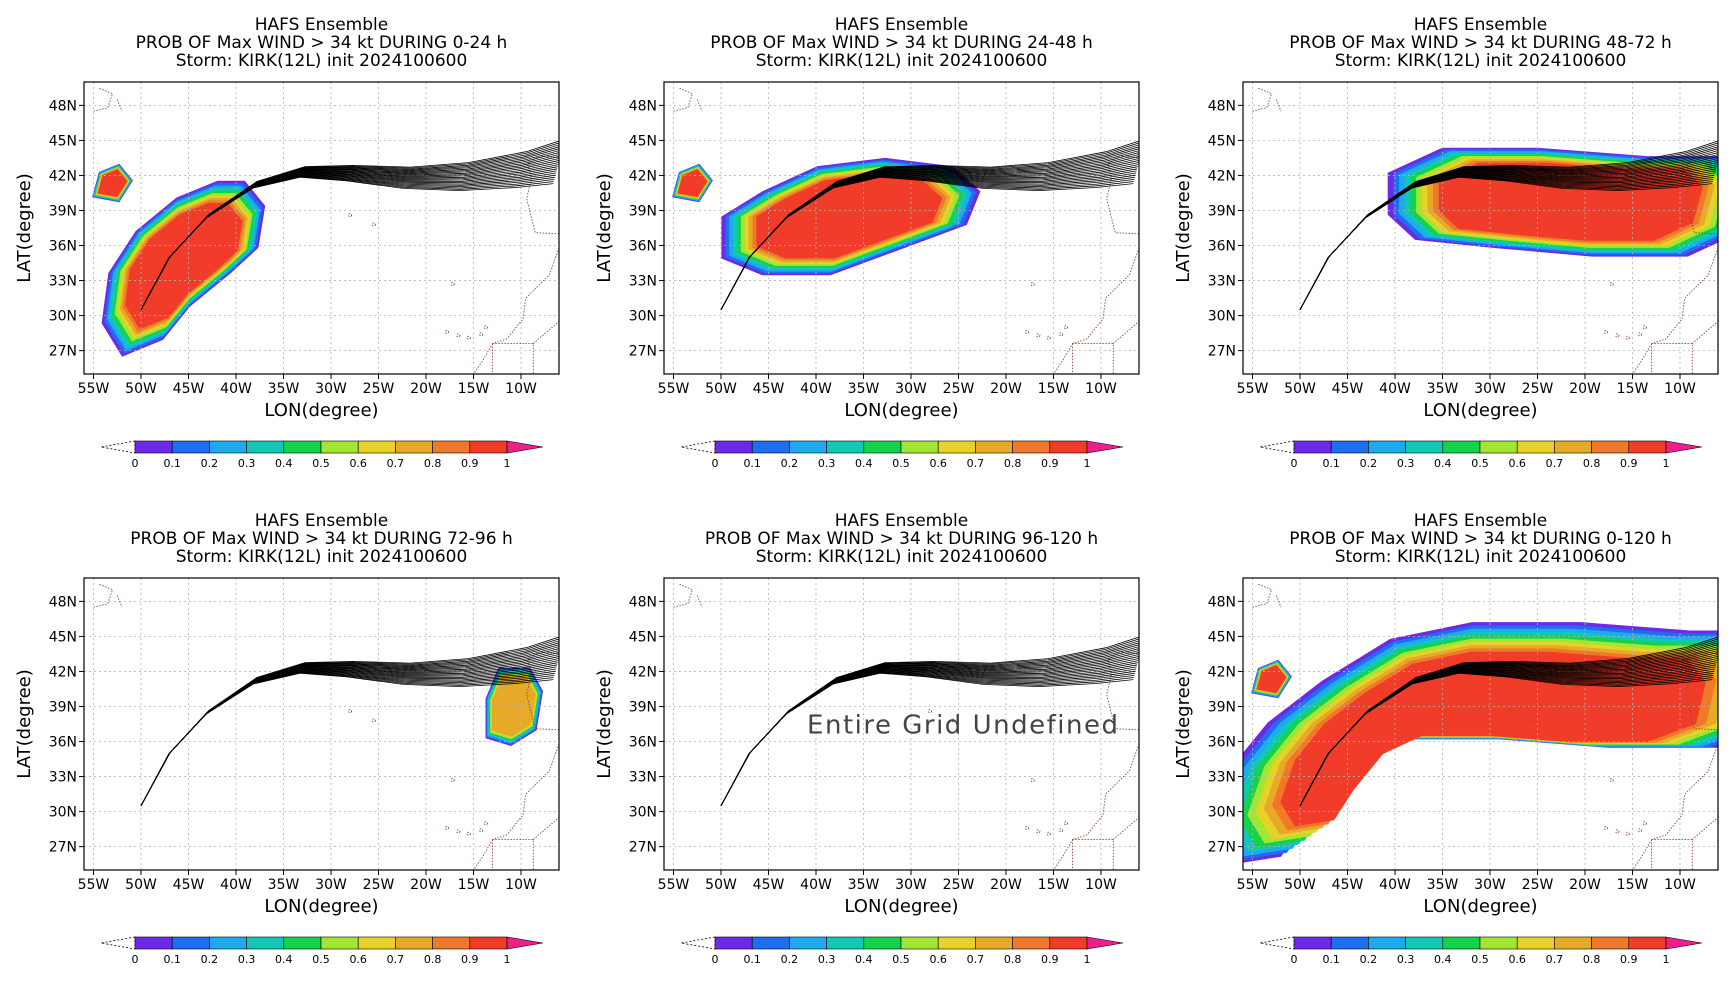  I want to click on x-tick-label: 25W, so click(1538, 389).